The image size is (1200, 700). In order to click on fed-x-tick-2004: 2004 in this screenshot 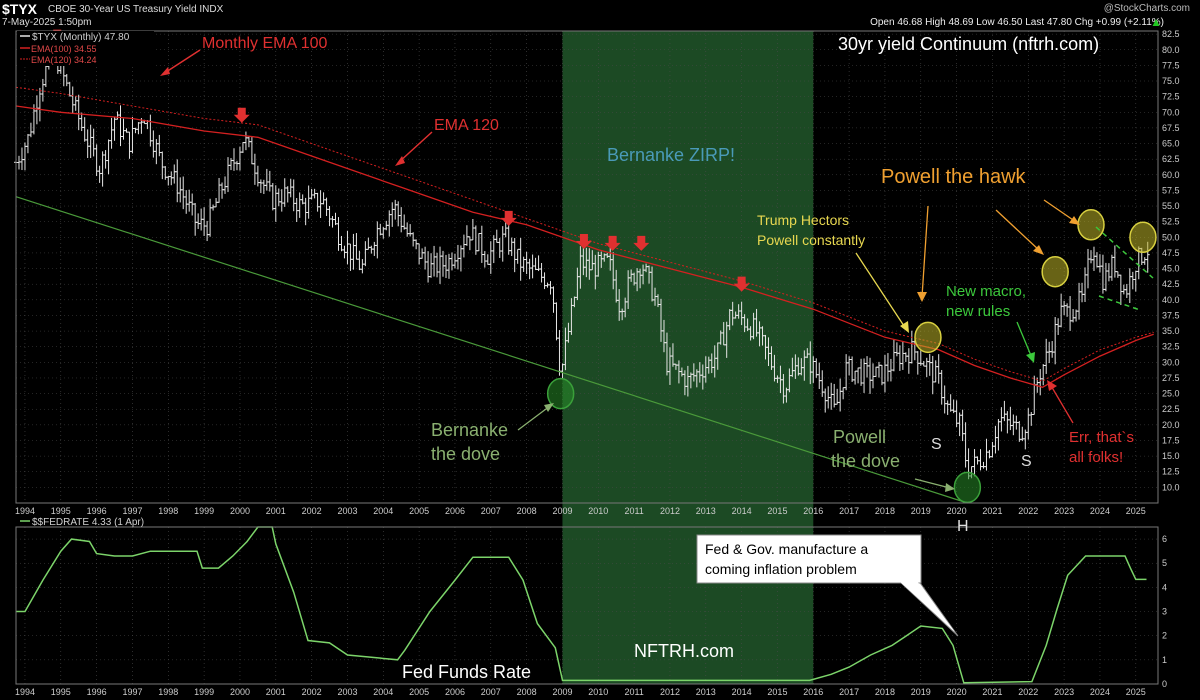, I will do `click(383, 692)`.